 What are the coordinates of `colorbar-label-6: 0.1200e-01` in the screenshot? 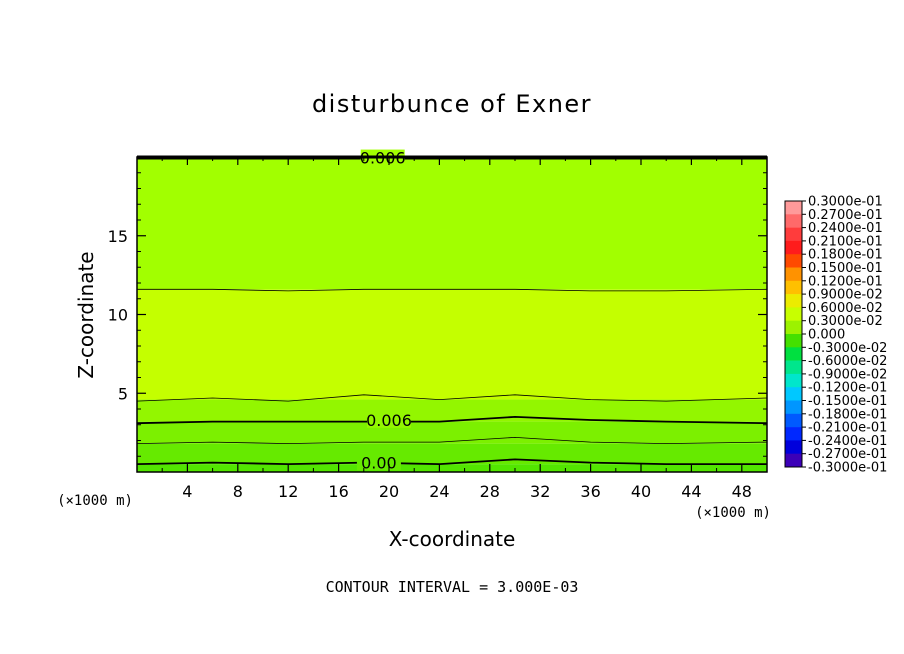 It's located at (845, 281).